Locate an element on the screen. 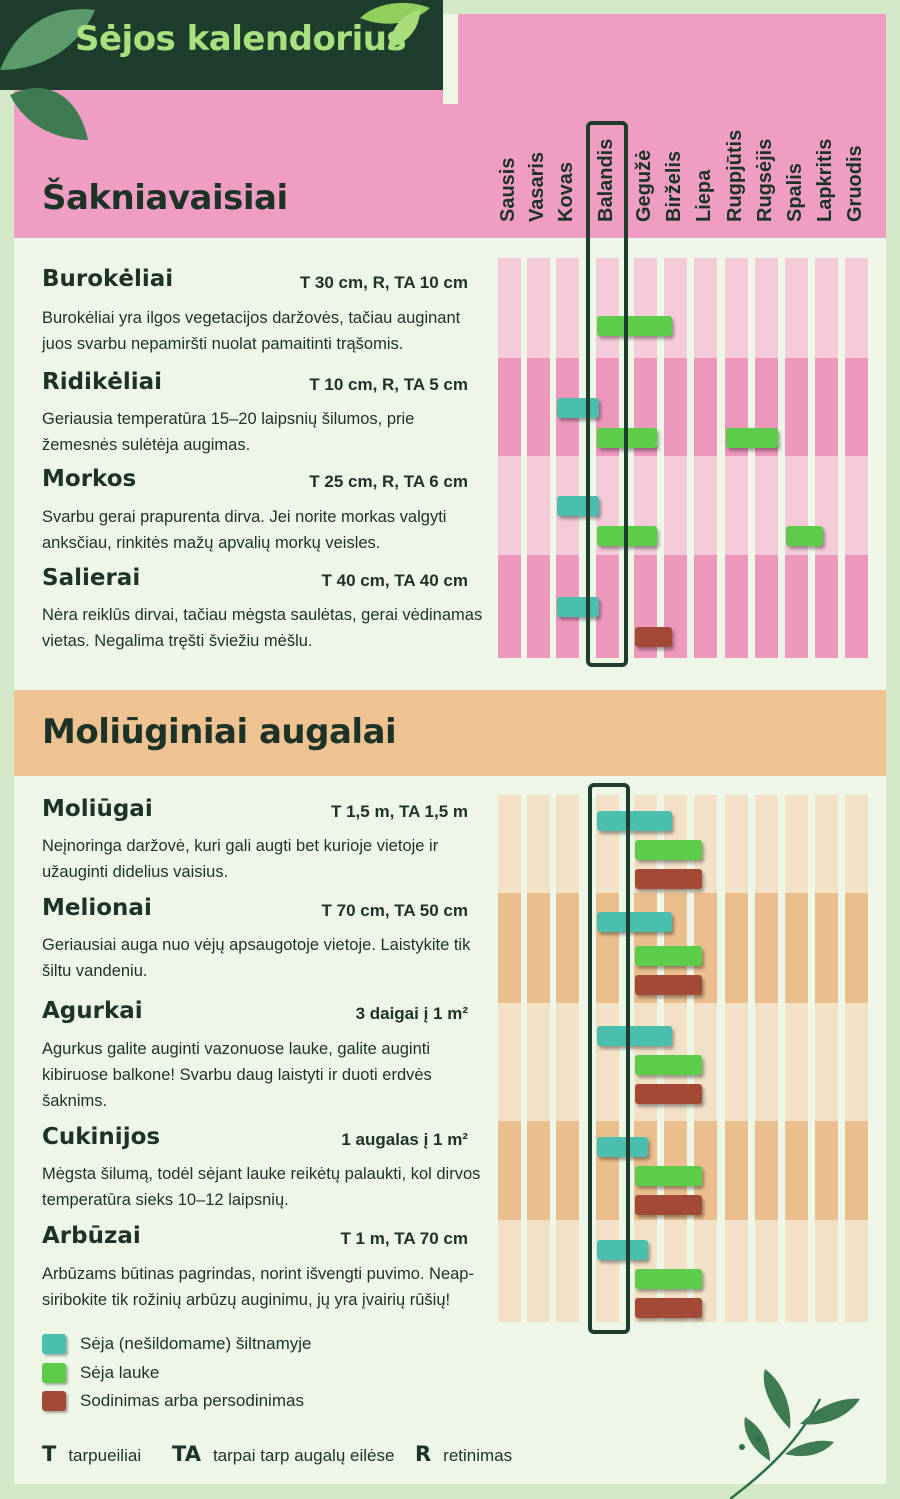  section-header-cucurbits is located at coordinates (450, 733).